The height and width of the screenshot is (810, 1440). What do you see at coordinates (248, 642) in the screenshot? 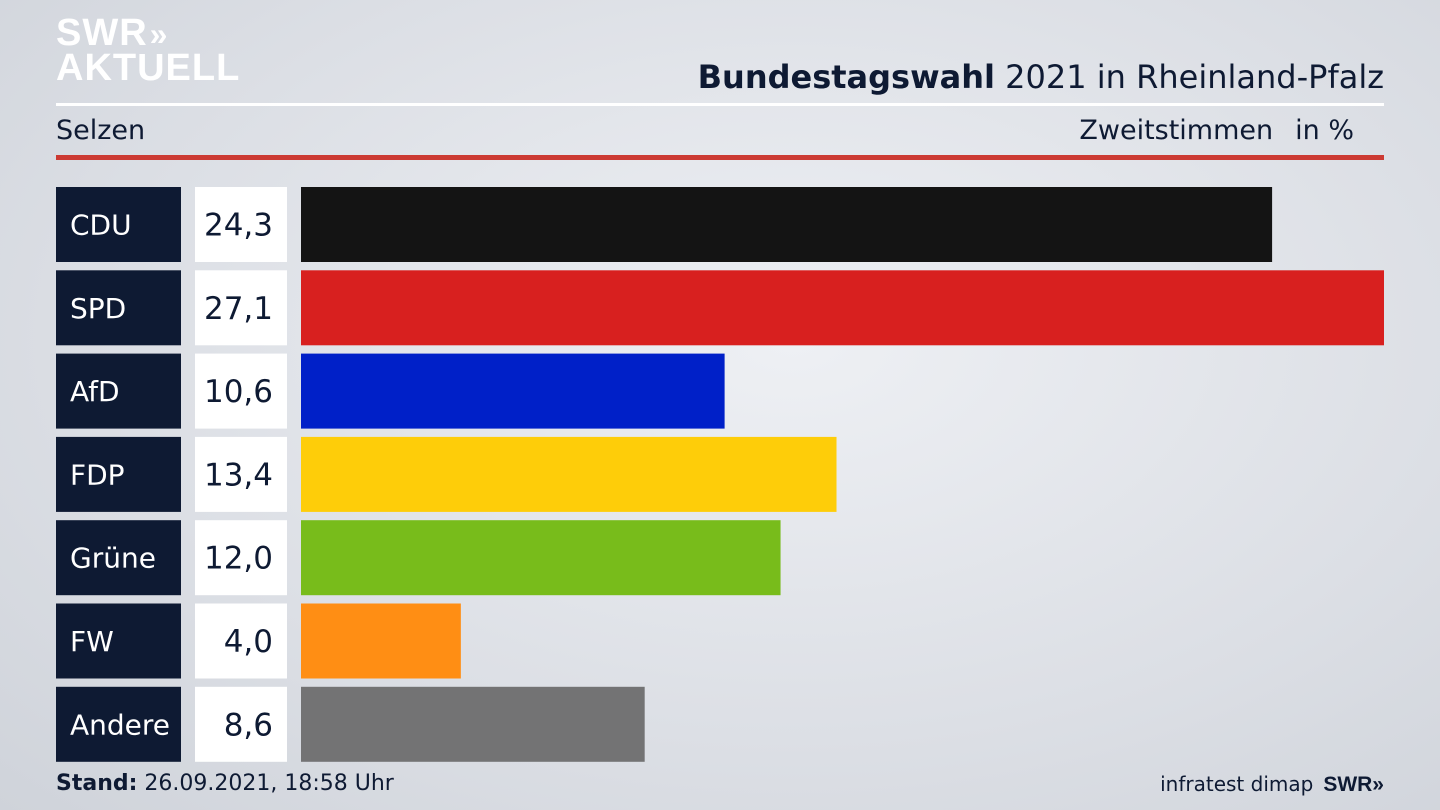
I see `value-label-fw: 4,0` at bounding box center [248, 642].